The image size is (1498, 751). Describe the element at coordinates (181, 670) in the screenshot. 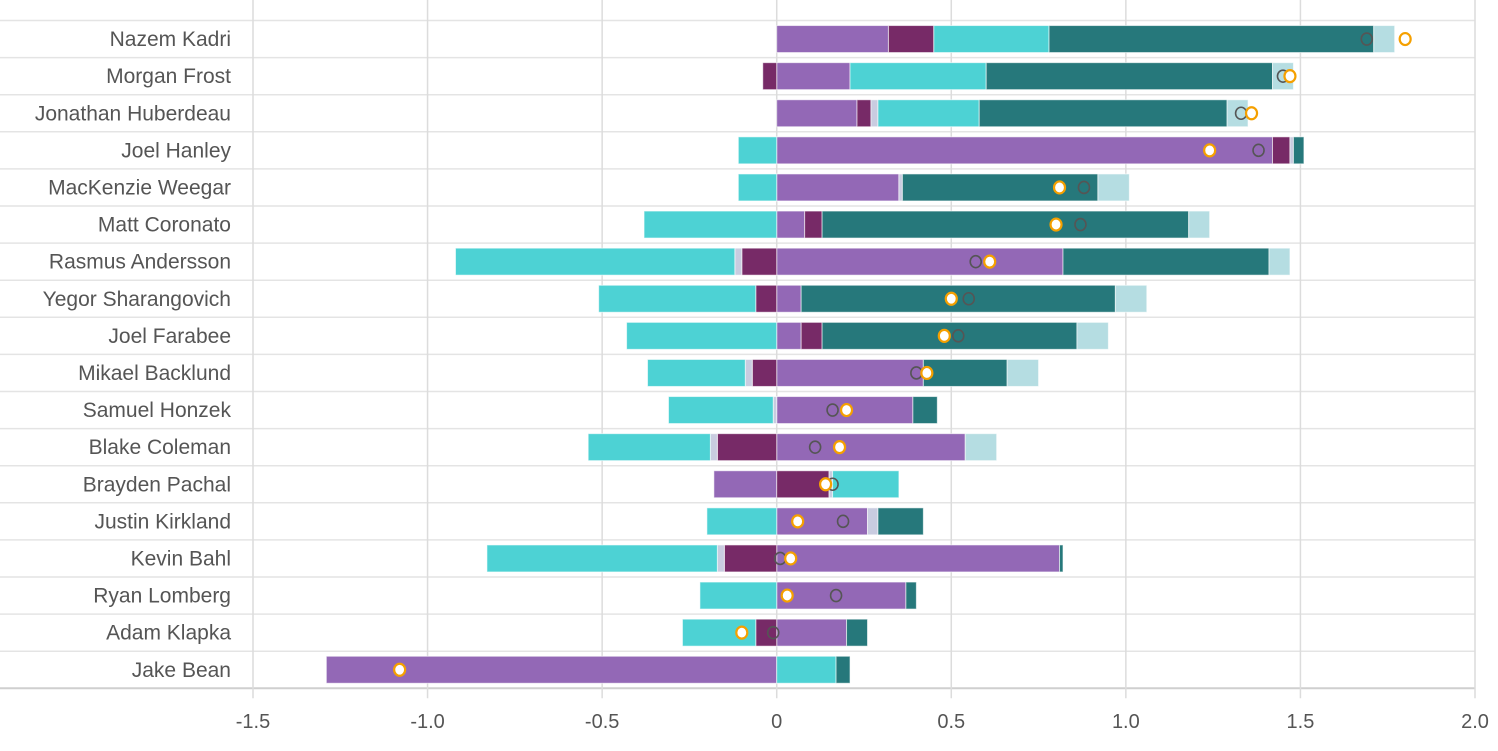

I see `category-label: Jake Bean` at that location.